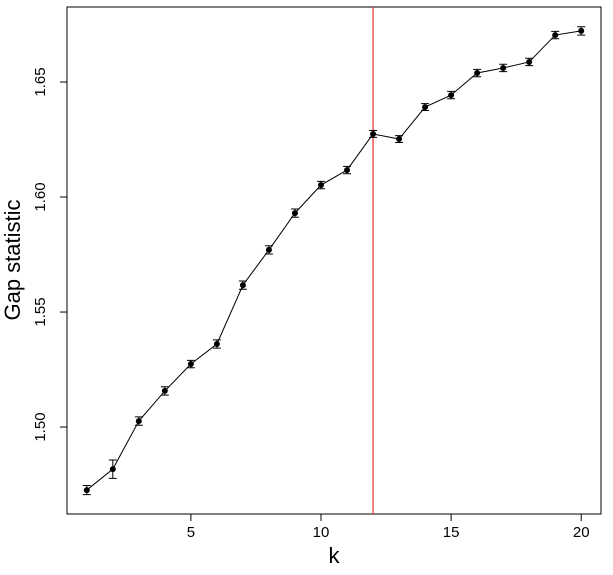 Image resolution: width=613 pixels, height=575 pixels. What do you see at coordinates (12, 259) in the screenshot?
I see `y-axis-title: Gap statistic` at bounding box center [12, 259].